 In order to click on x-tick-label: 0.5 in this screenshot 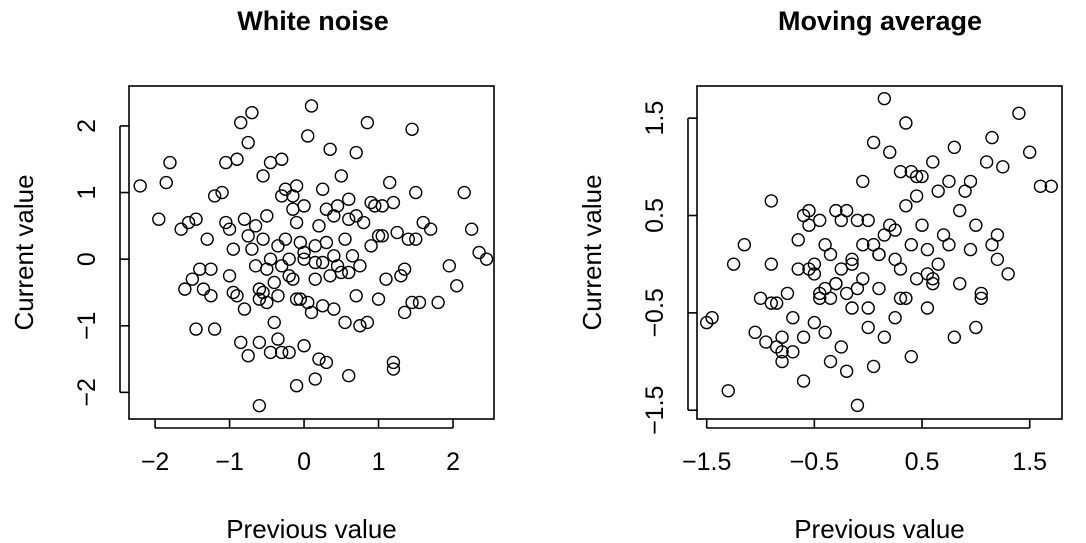, I will do `click(922, 462)`.